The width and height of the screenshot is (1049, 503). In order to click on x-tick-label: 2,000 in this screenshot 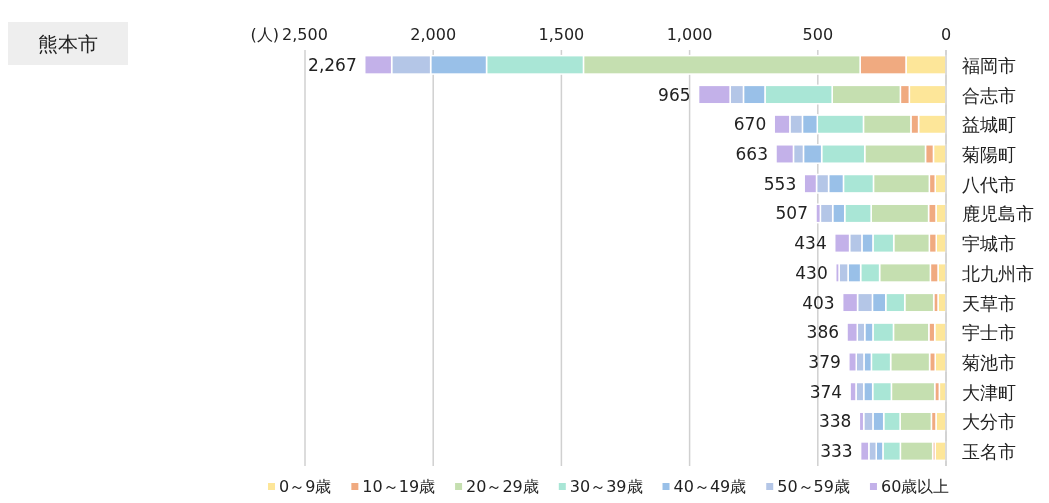, I will do `click(433, 34)`.